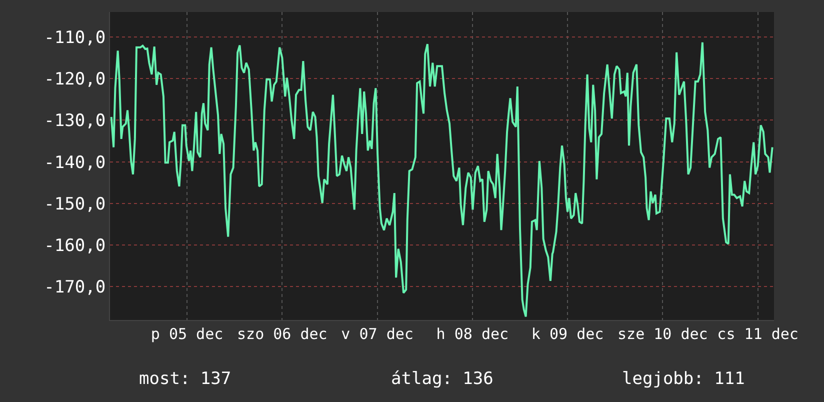 The width and height of the screenshot is (824, 402). What do you see at coordinates (75, 204) in the screenshot?
I see `y-tick-label: -150,0` at bounding box center [75, 204].